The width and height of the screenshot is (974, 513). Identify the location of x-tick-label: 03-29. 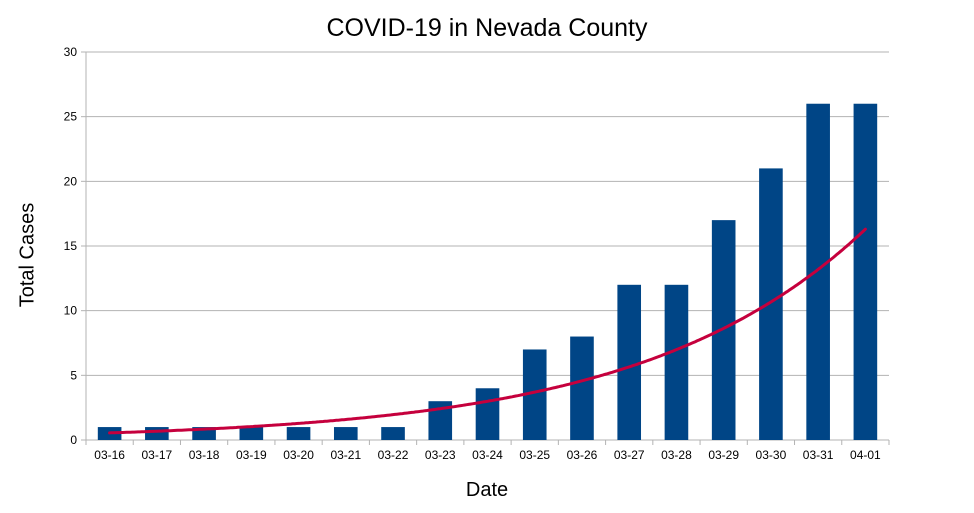
(723, 455).